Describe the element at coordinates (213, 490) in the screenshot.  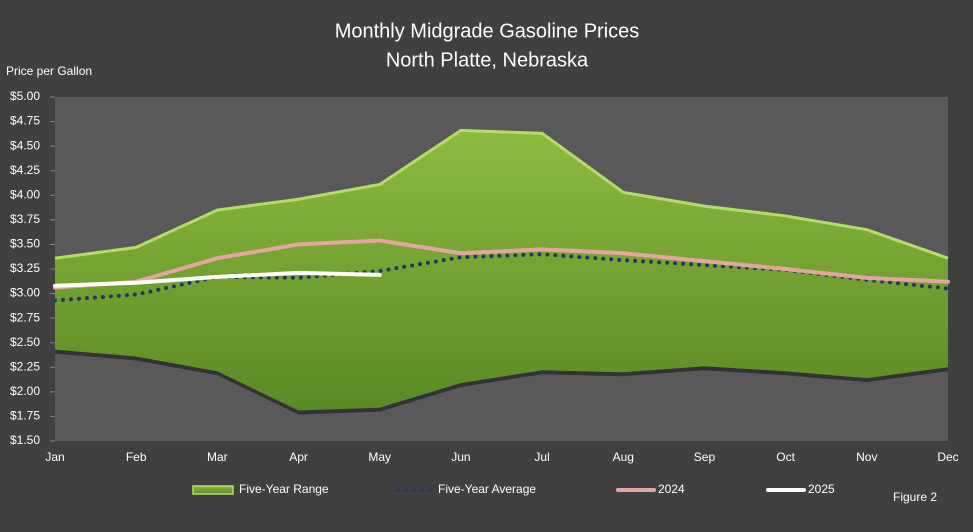
I see `legend-swatch` at that location.